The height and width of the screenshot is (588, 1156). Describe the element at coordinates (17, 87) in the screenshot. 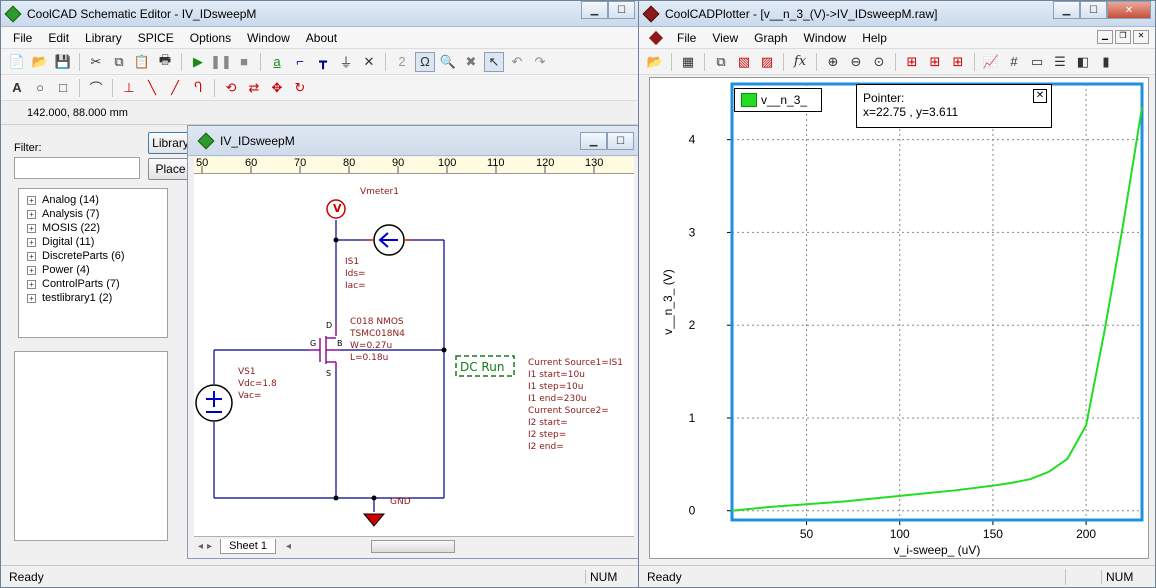

I see `text-tool-icon: A` at that location.